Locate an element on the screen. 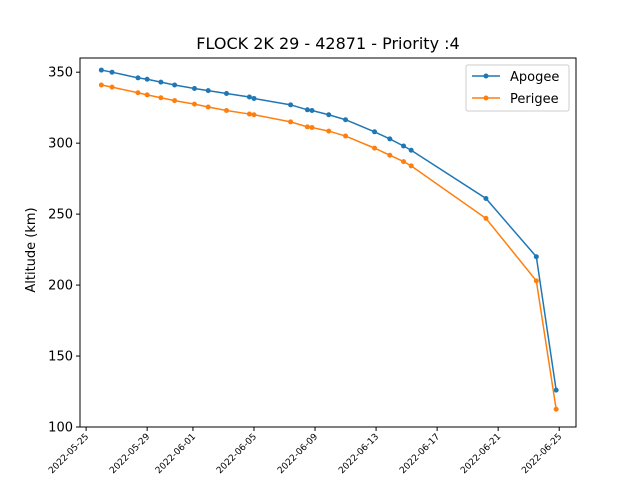 The width and height of the screenshot is (640, 480). y-axis-label: Altitude (km) is located at coordinates (31, 249).